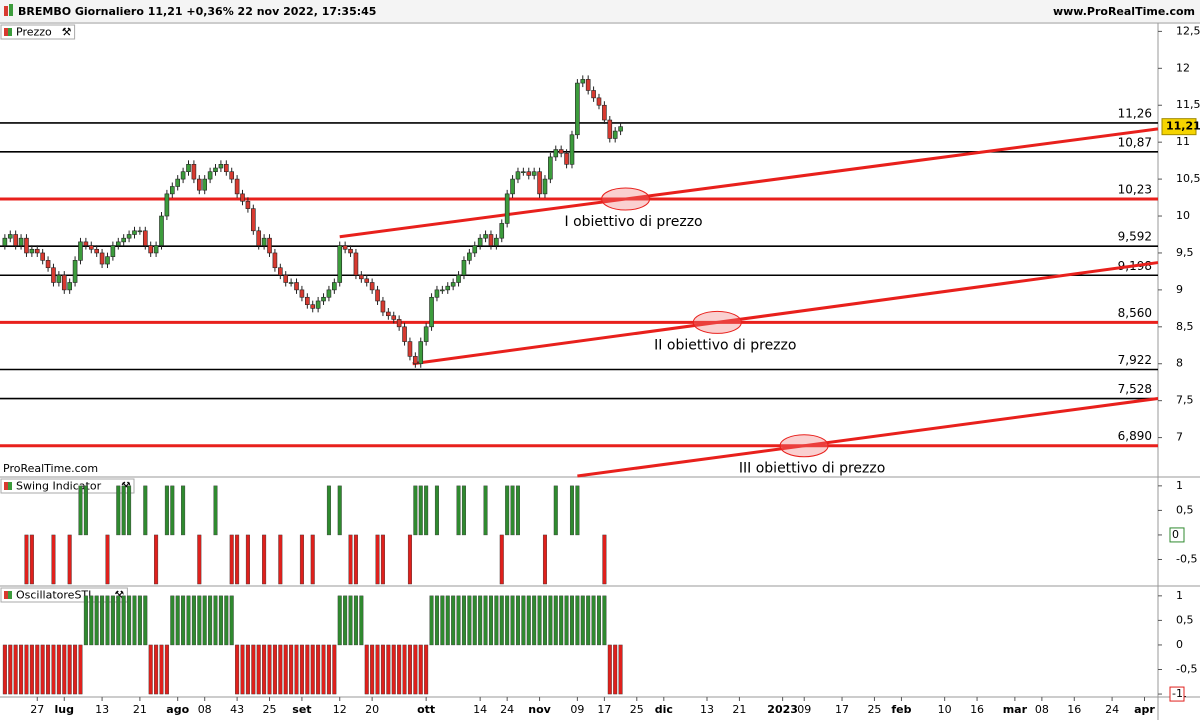 The width and height of the screenshot is (1200, 720). What do you see at coordinates (1074, 709) in the screenshot?
I see `x-tick-label: 16` at bounding box center [1074, 709].